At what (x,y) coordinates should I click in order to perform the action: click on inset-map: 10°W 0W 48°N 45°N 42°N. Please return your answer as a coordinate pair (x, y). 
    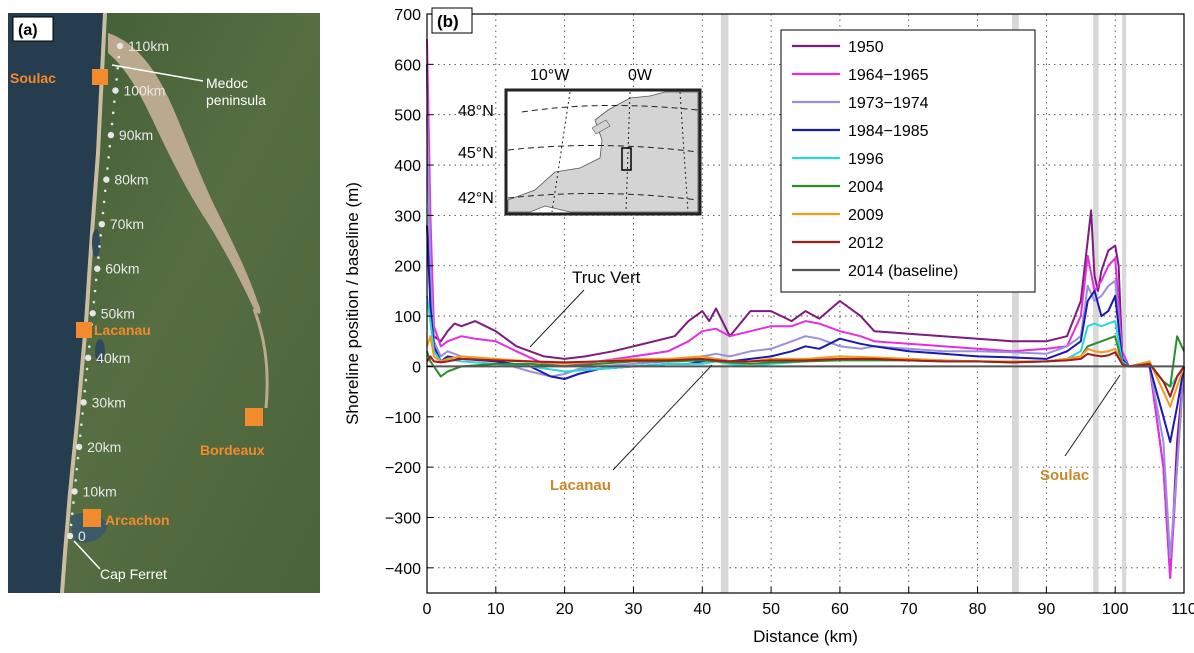
    Looking at the image, I should click on (580, 141).